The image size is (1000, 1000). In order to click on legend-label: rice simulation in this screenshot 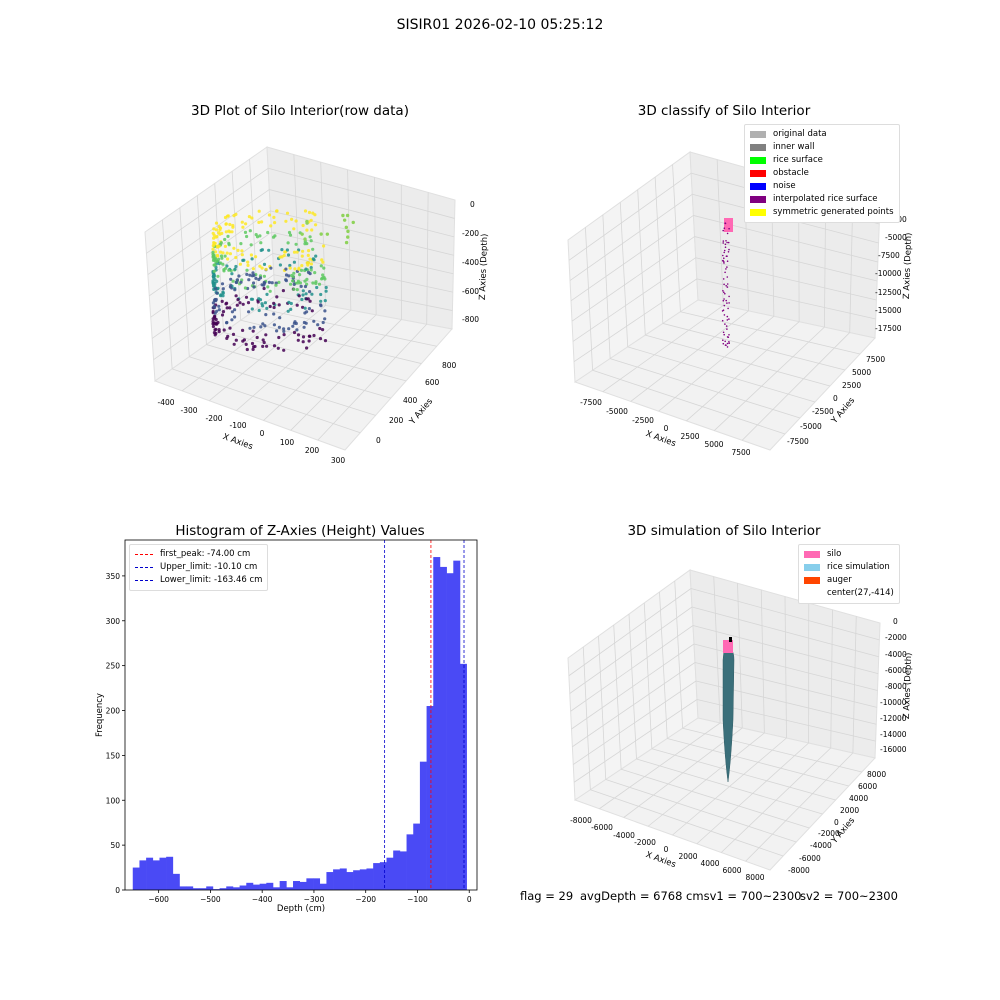, I will do `click(858, 567)`.